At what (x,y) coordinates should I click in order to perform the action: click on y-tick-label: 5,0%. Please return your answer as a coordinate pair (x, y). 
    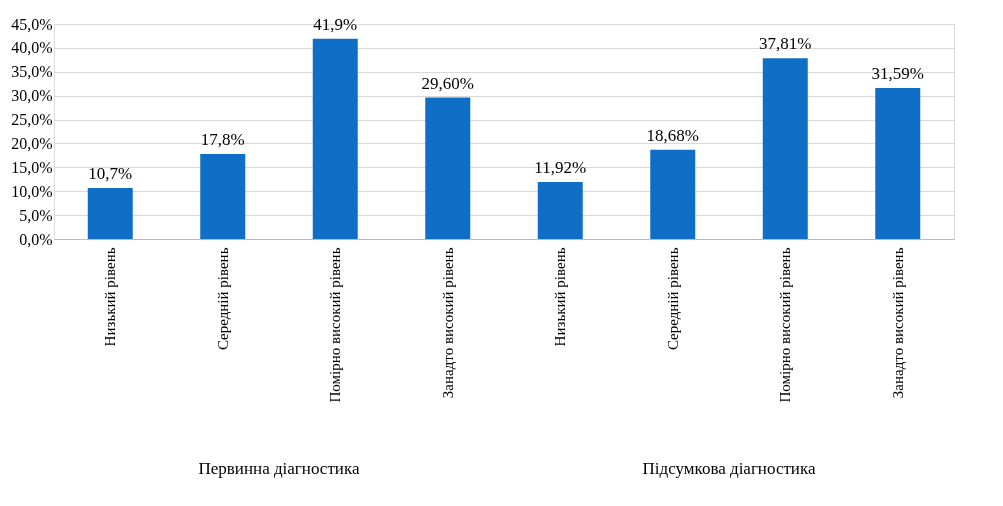
    Looking at the image, I should click on (36, 215).